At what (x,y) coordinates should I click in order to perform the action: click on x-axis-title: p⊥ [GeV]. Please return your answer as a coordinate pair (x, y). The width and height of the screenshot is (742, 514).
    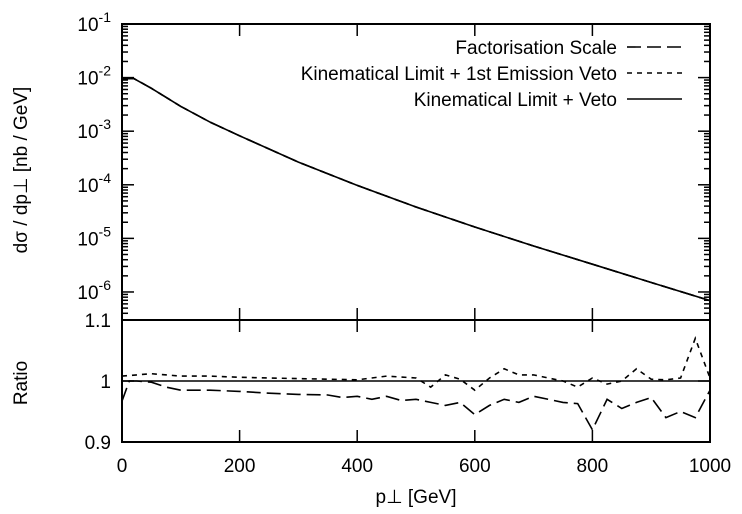
    Looking at the image, I should click on (416, 497).